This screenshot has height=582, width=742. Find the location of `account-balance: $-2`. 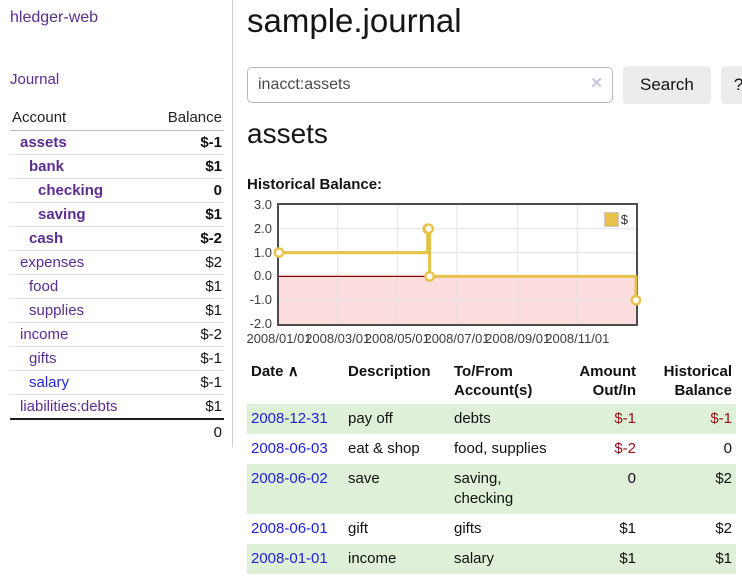

account-balance: $-2 is located at coordinates (186, 334).